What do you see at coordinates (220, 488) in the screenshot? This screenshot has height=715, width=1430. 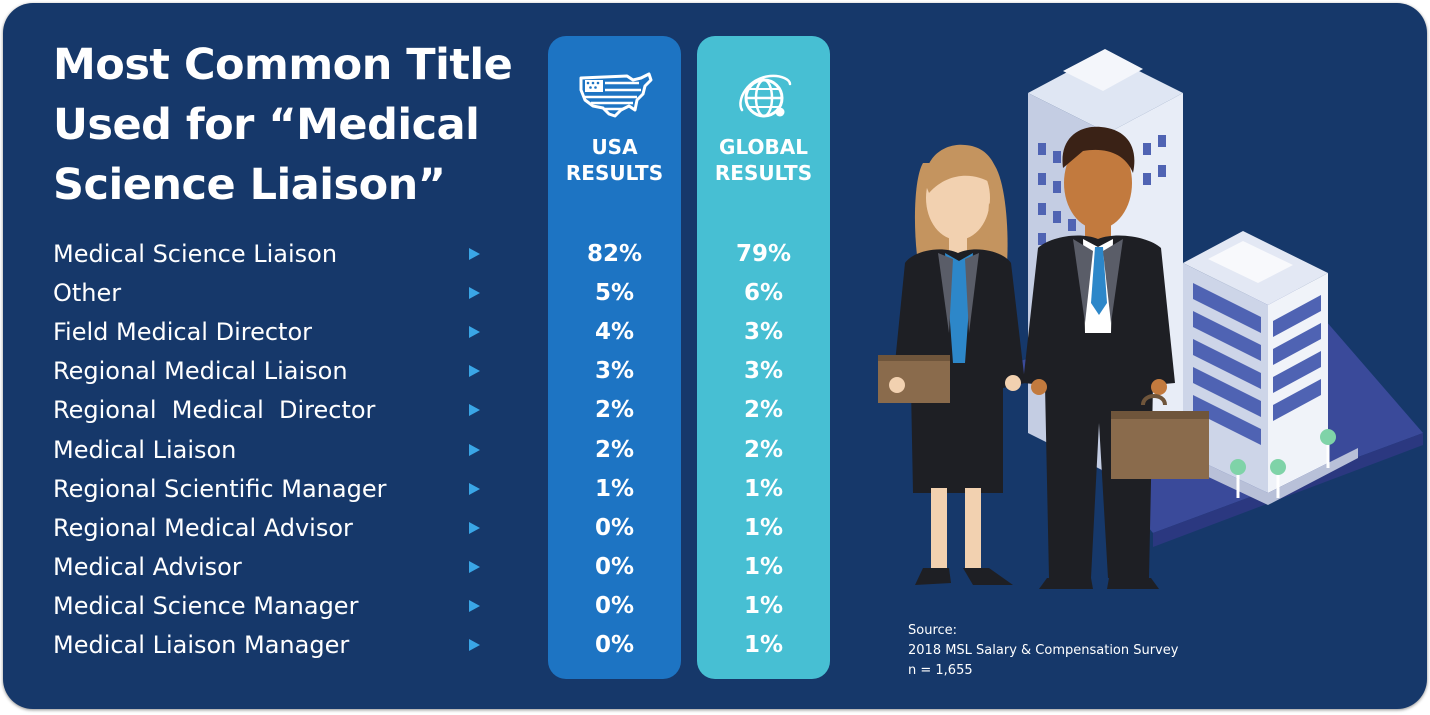 I see `row-label: Regional Scientific Manager` at bounding box center [220, 488].